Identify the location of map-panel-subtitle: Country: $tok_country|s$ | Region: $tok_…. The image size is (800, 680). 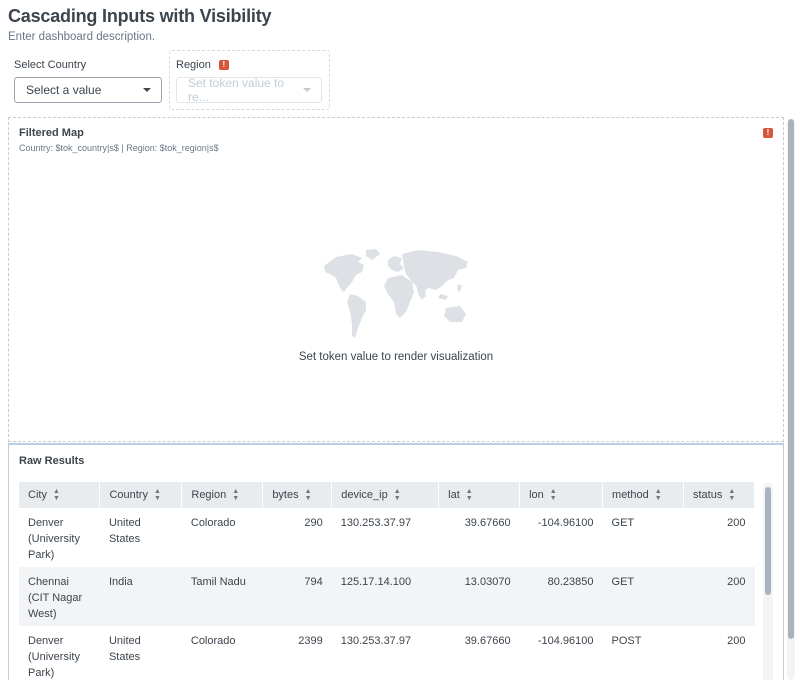
(119, 148).